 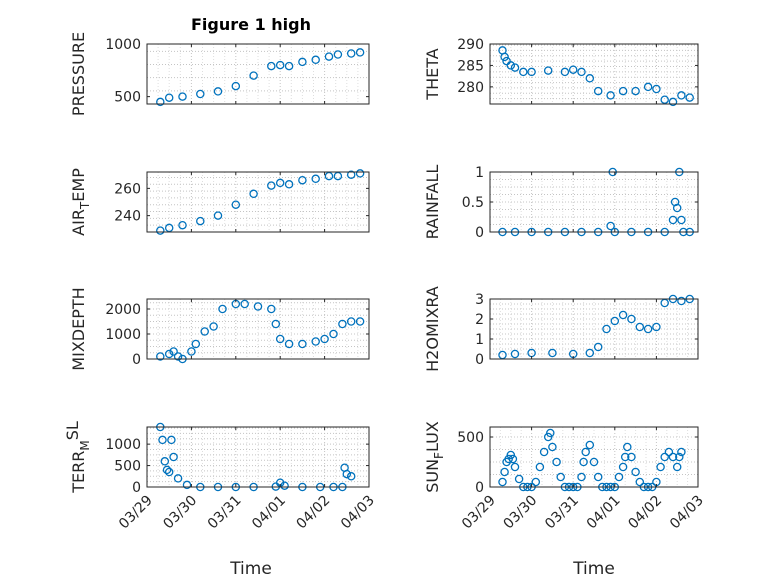 What do you see at coordinates (479, 360) in the screenshot?
I see `y-tick-label: 0` at bounding box center [479, 360].